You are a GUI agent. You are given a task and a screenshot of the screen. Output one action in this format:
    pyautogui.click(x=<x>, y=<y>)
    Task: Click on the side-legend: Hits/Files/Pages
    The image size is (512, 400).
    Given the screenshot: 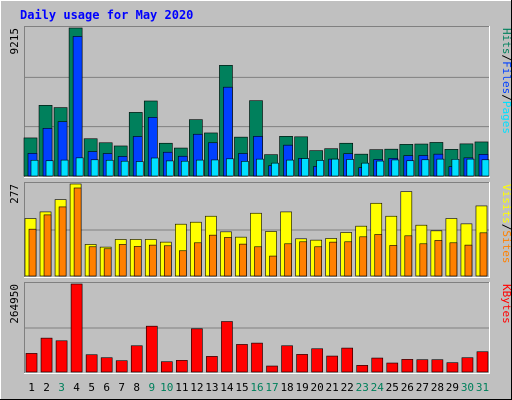 What is the action you would take?
    pyautogui.click(x=506, y=81)
    